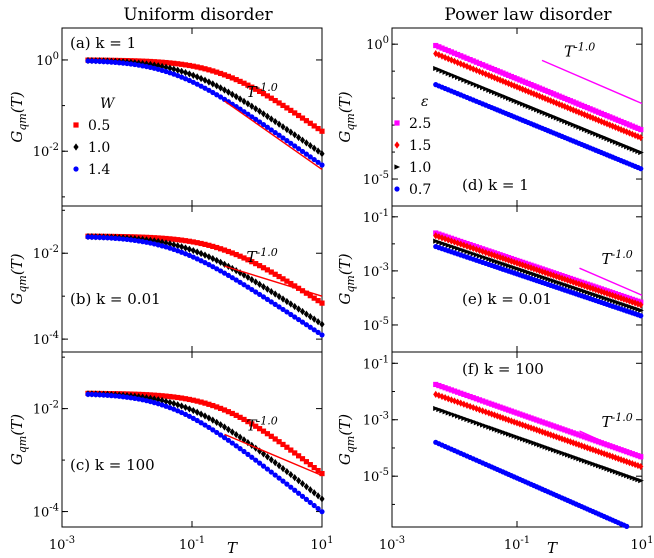  Describe the element at coordinates (112, 465) in the screenshot. I see `panel-label-c: (c) k = 100` at that location.